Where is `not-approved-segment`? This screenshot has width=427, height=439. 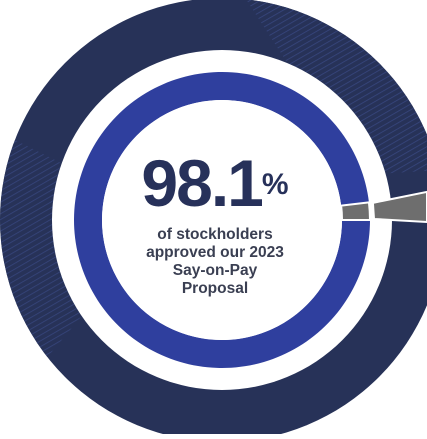
not-approved-segment is located at coordinates (356, 211).